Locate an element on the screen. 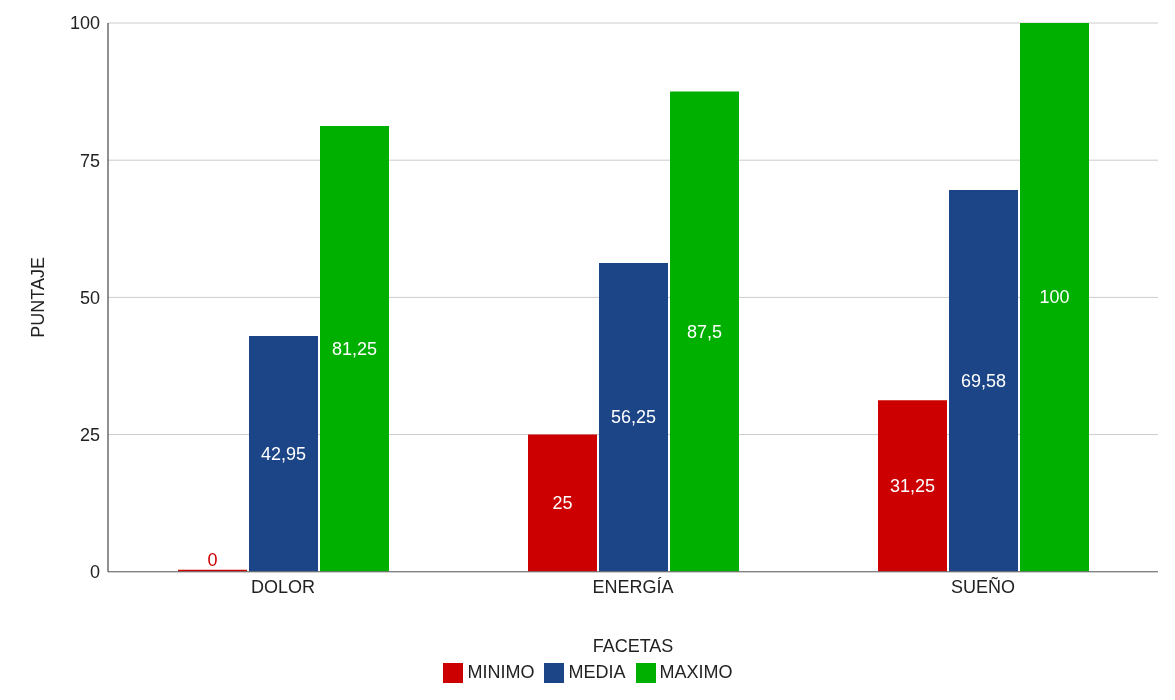 The width and height of the screenshot is (1175, 700). y-tick-label: 0 is located at coordinates (94, 572).